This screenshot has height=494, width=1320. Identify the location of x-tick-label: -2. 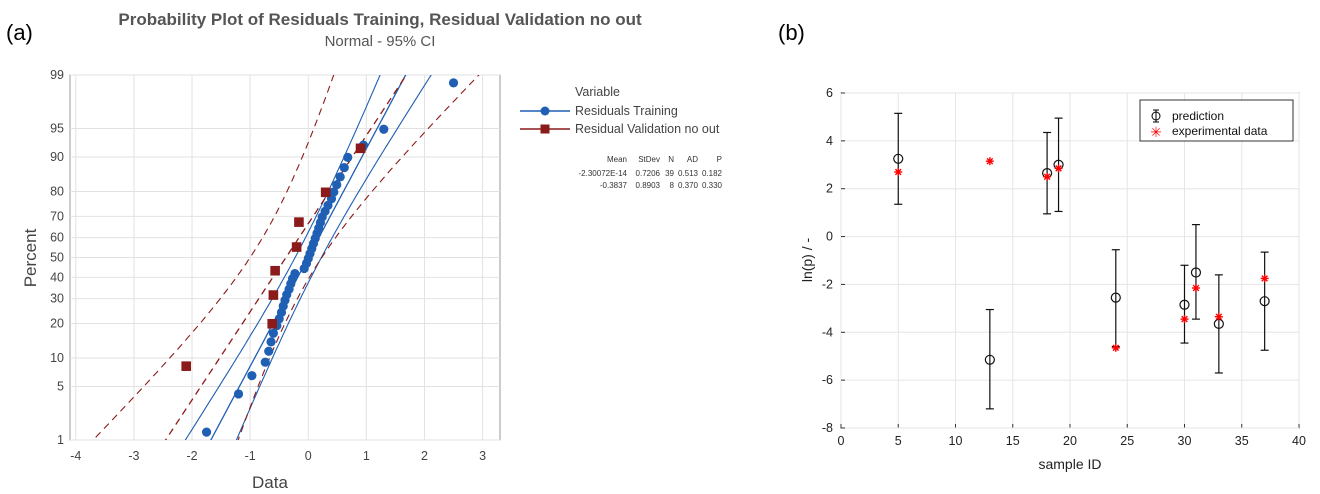
(191, 456).